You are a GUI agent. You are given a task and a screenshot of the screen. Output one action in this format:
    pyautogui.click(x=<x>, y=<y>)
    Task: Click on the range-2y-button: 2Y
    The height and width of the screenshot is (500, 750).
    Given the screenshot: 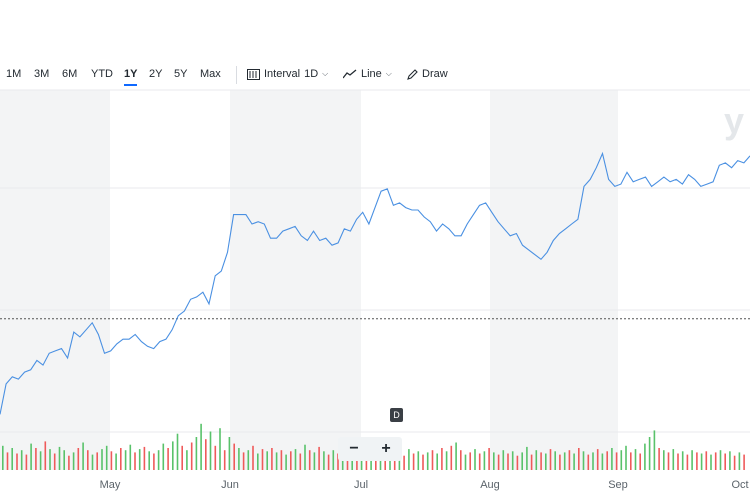 What is the action you would take?
    pyautogui.click(x=156, y=74)
    